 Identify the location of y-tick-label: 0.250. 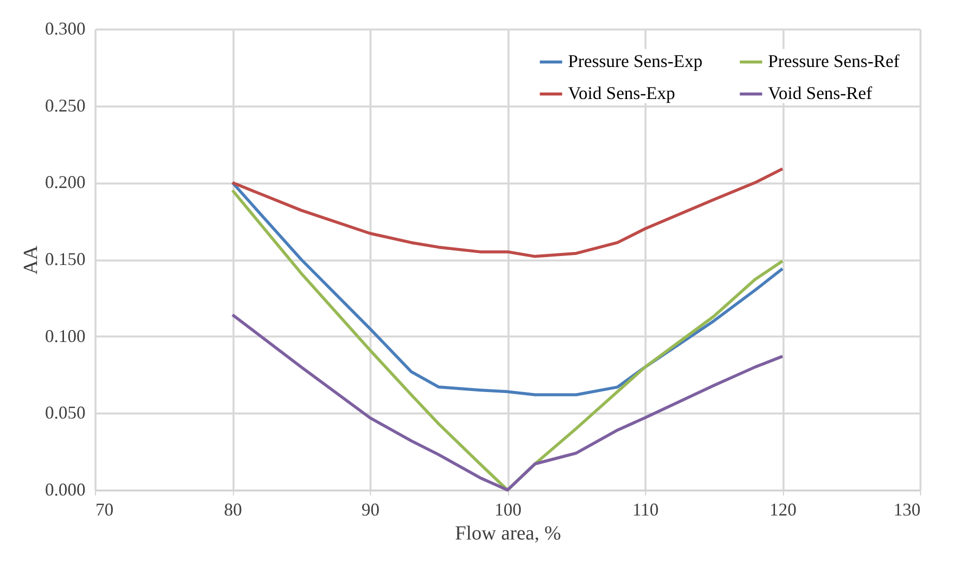
(65, 105).